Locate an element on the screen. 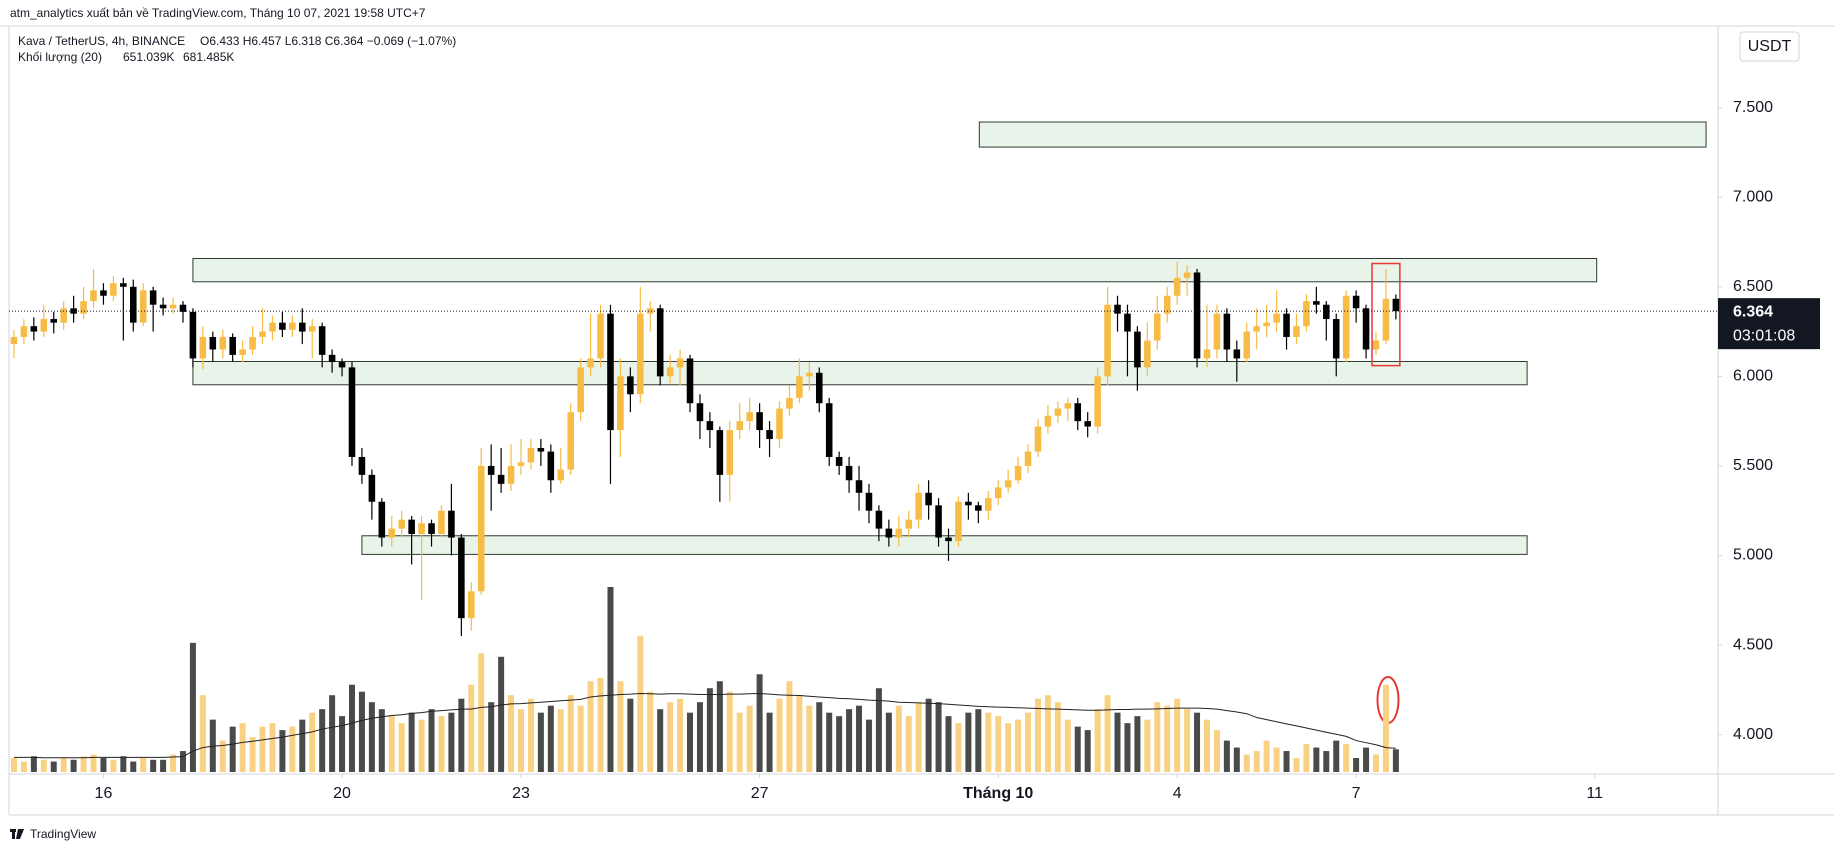 The width and height of the screenshot is (1834, 853). y-tick-label: 7.500 is located at coordinates (1753, 107).